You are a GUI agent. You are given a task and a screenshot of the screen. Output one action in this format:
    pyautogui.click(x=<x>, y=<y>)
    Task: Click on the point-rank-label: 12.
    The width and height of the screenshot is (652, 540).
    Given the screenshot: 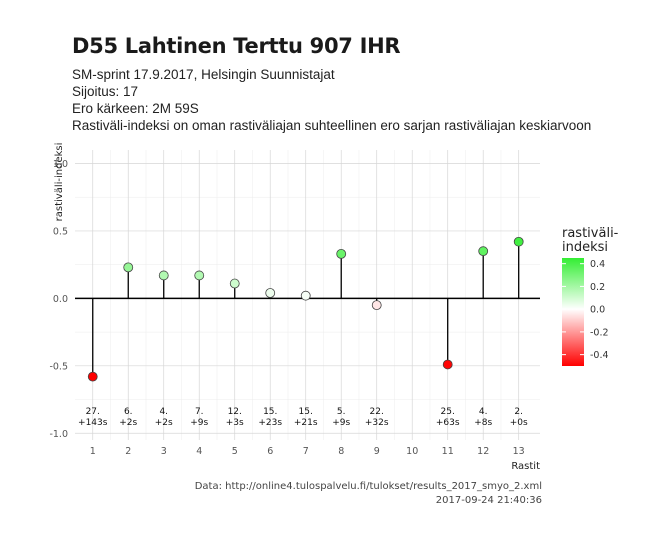 What is the action you would take?
    pyautogui.click(x=235, y=412)
    